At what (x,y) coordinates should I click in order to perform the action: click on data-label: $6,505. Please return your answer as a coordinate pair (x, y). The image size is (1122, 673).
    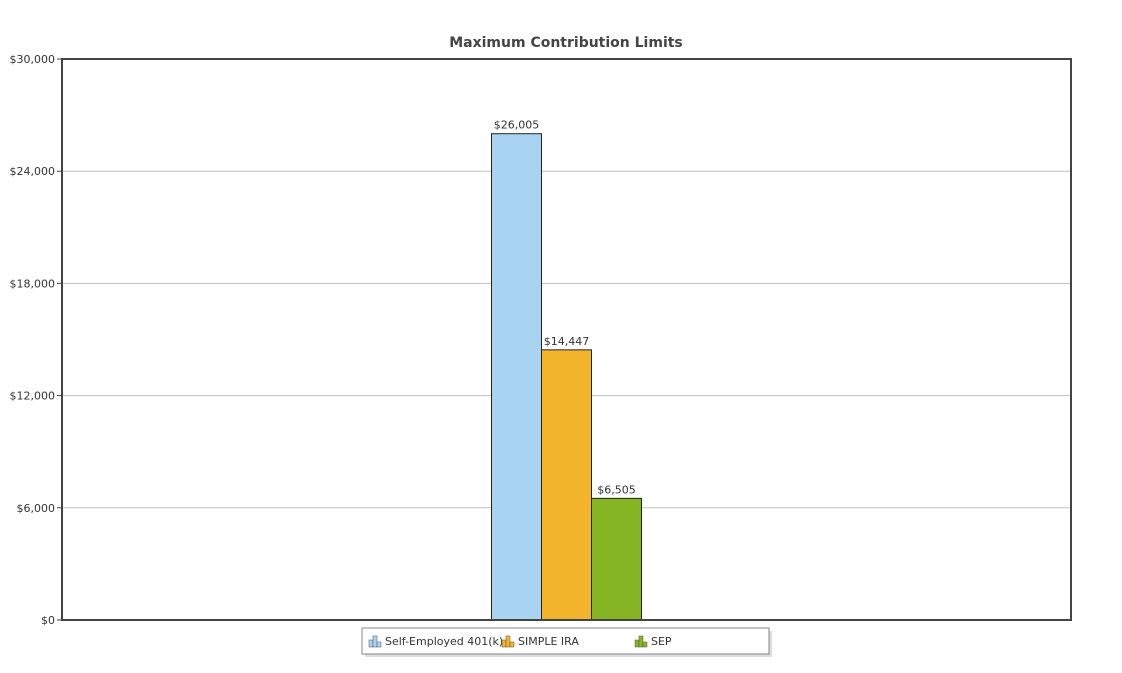
    Looking at the image, I should click on (616, 489).